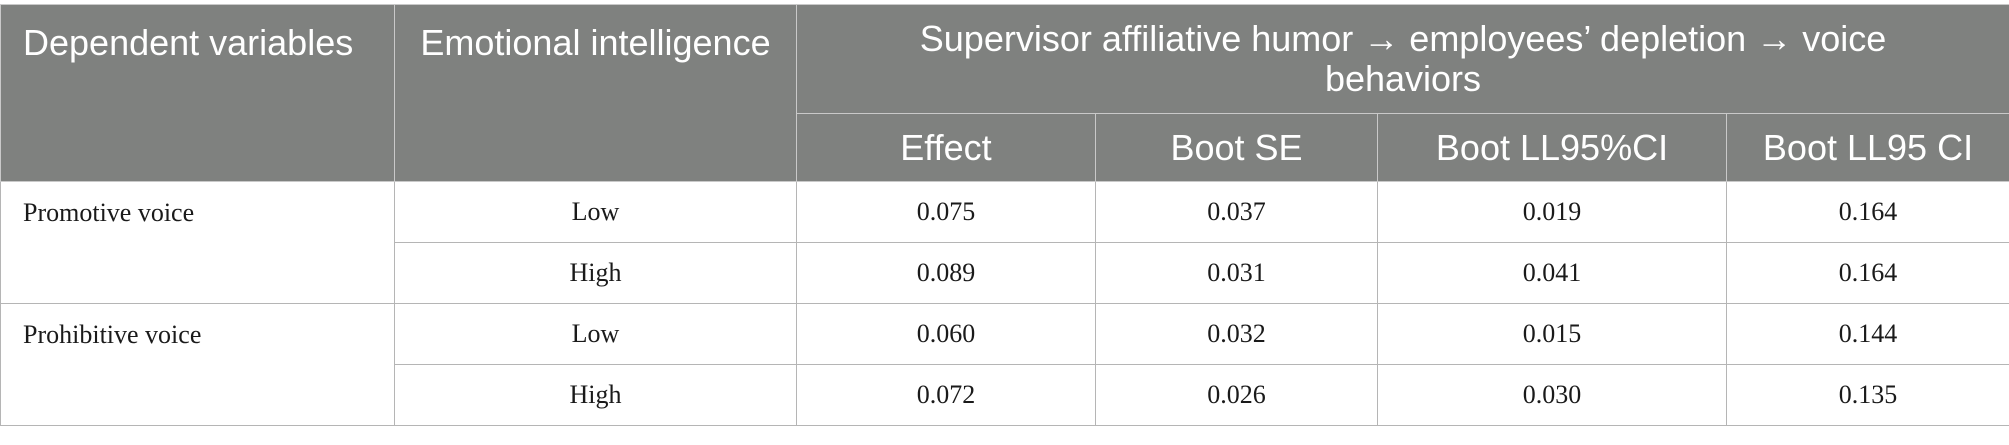 This screenshot has height=445, width=2009. I want to click on effect-cell: 0.075, so click(946, 212).